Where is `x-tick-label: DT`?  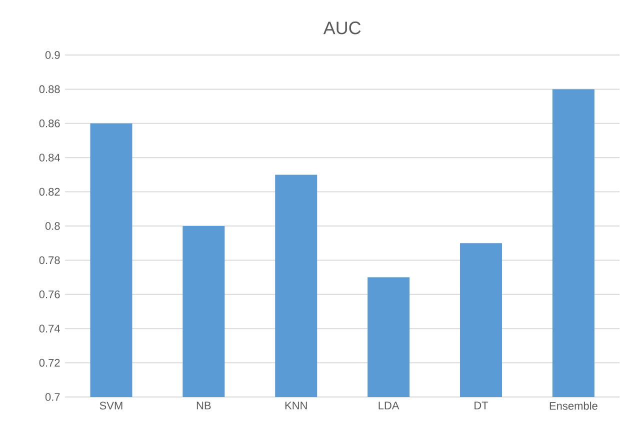 x-tick-label: DT is located at coordinates (481, 406).